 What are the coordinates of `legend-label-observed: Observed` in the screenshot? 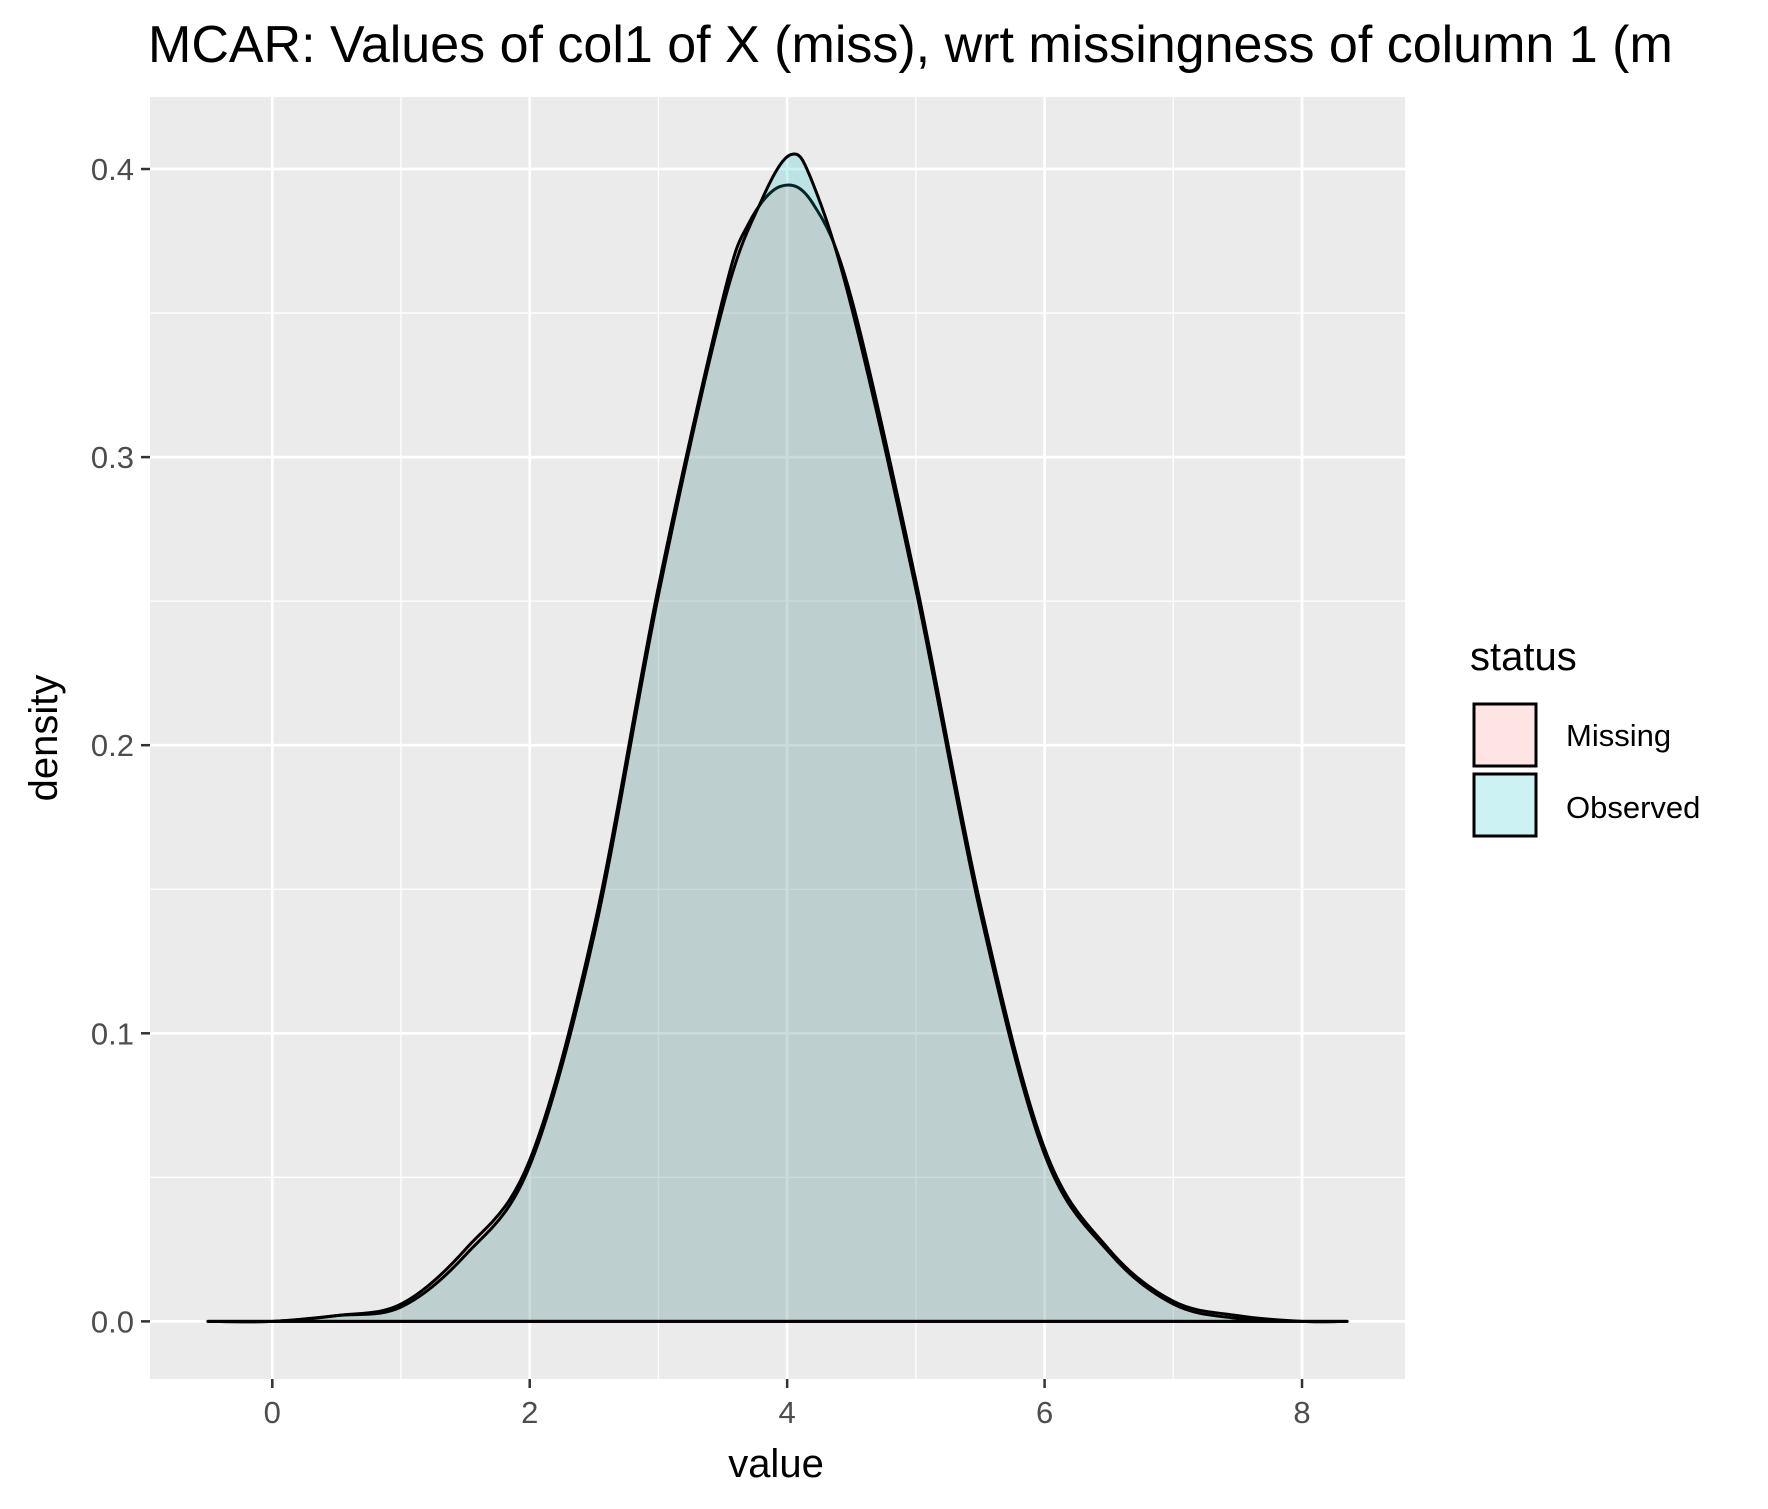 It's located at (1633, 807).